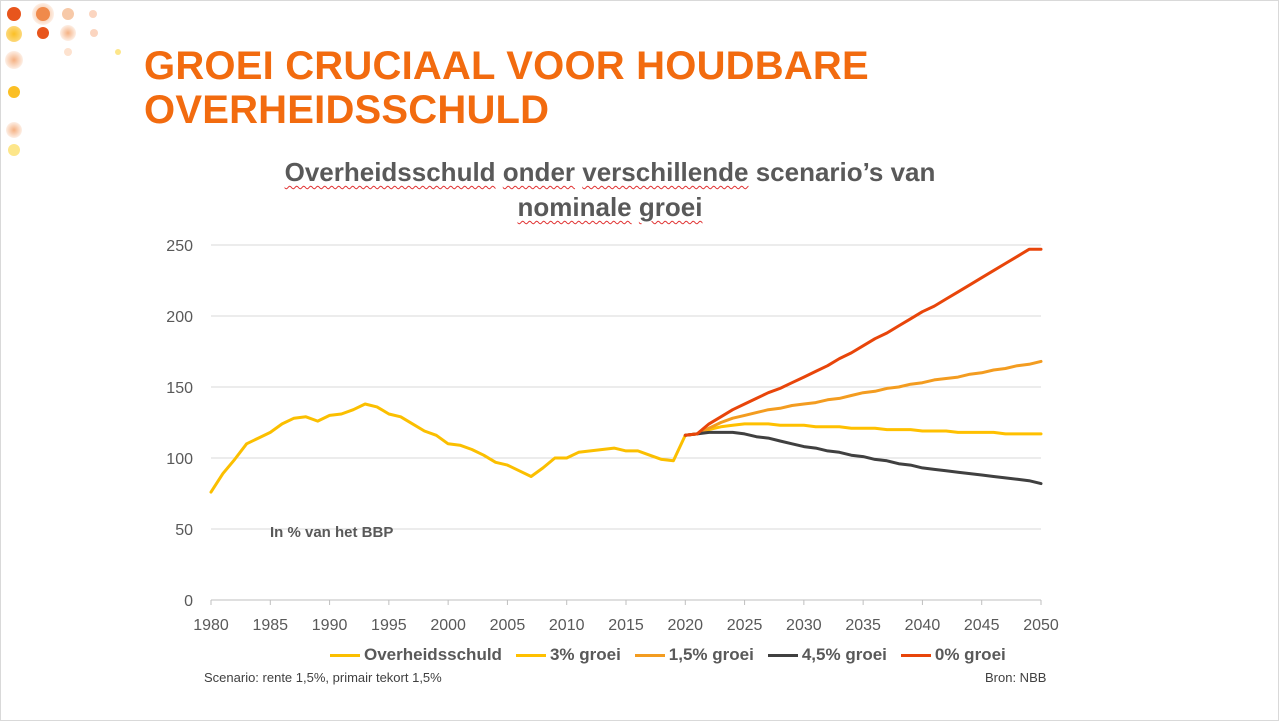 This screenshot has width=1279, height=721. I want to click on x-tick-label: 2000, so click(448, 625).